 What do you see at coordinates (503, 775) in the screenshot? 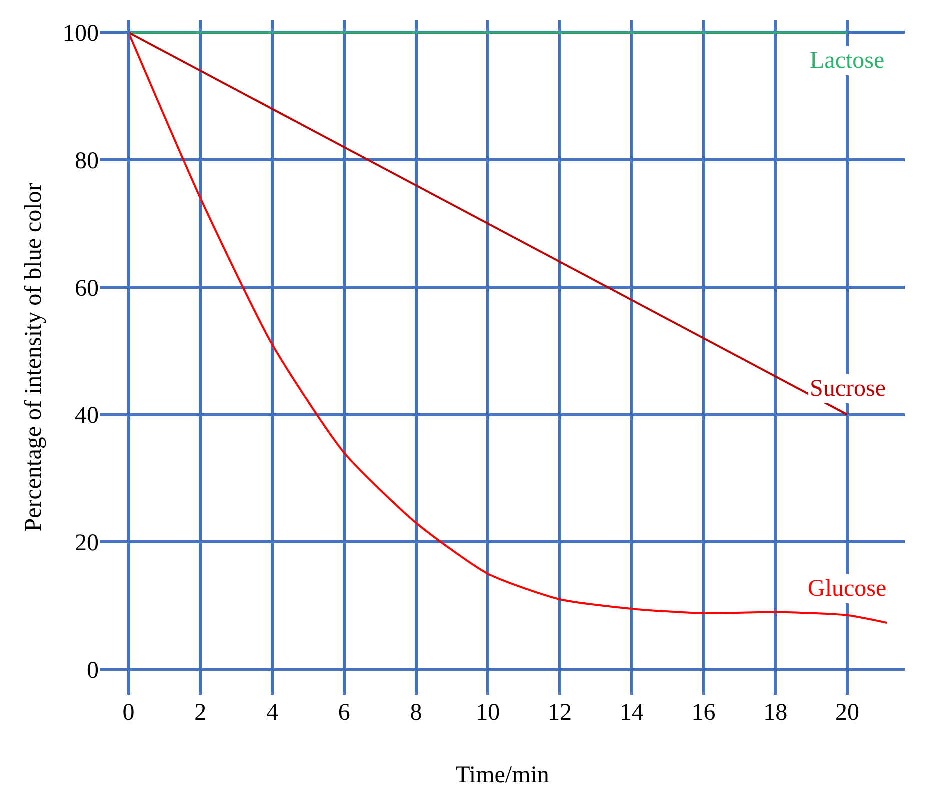
I see `x-axis-title: Time/min` at bounding box center [503, 775].